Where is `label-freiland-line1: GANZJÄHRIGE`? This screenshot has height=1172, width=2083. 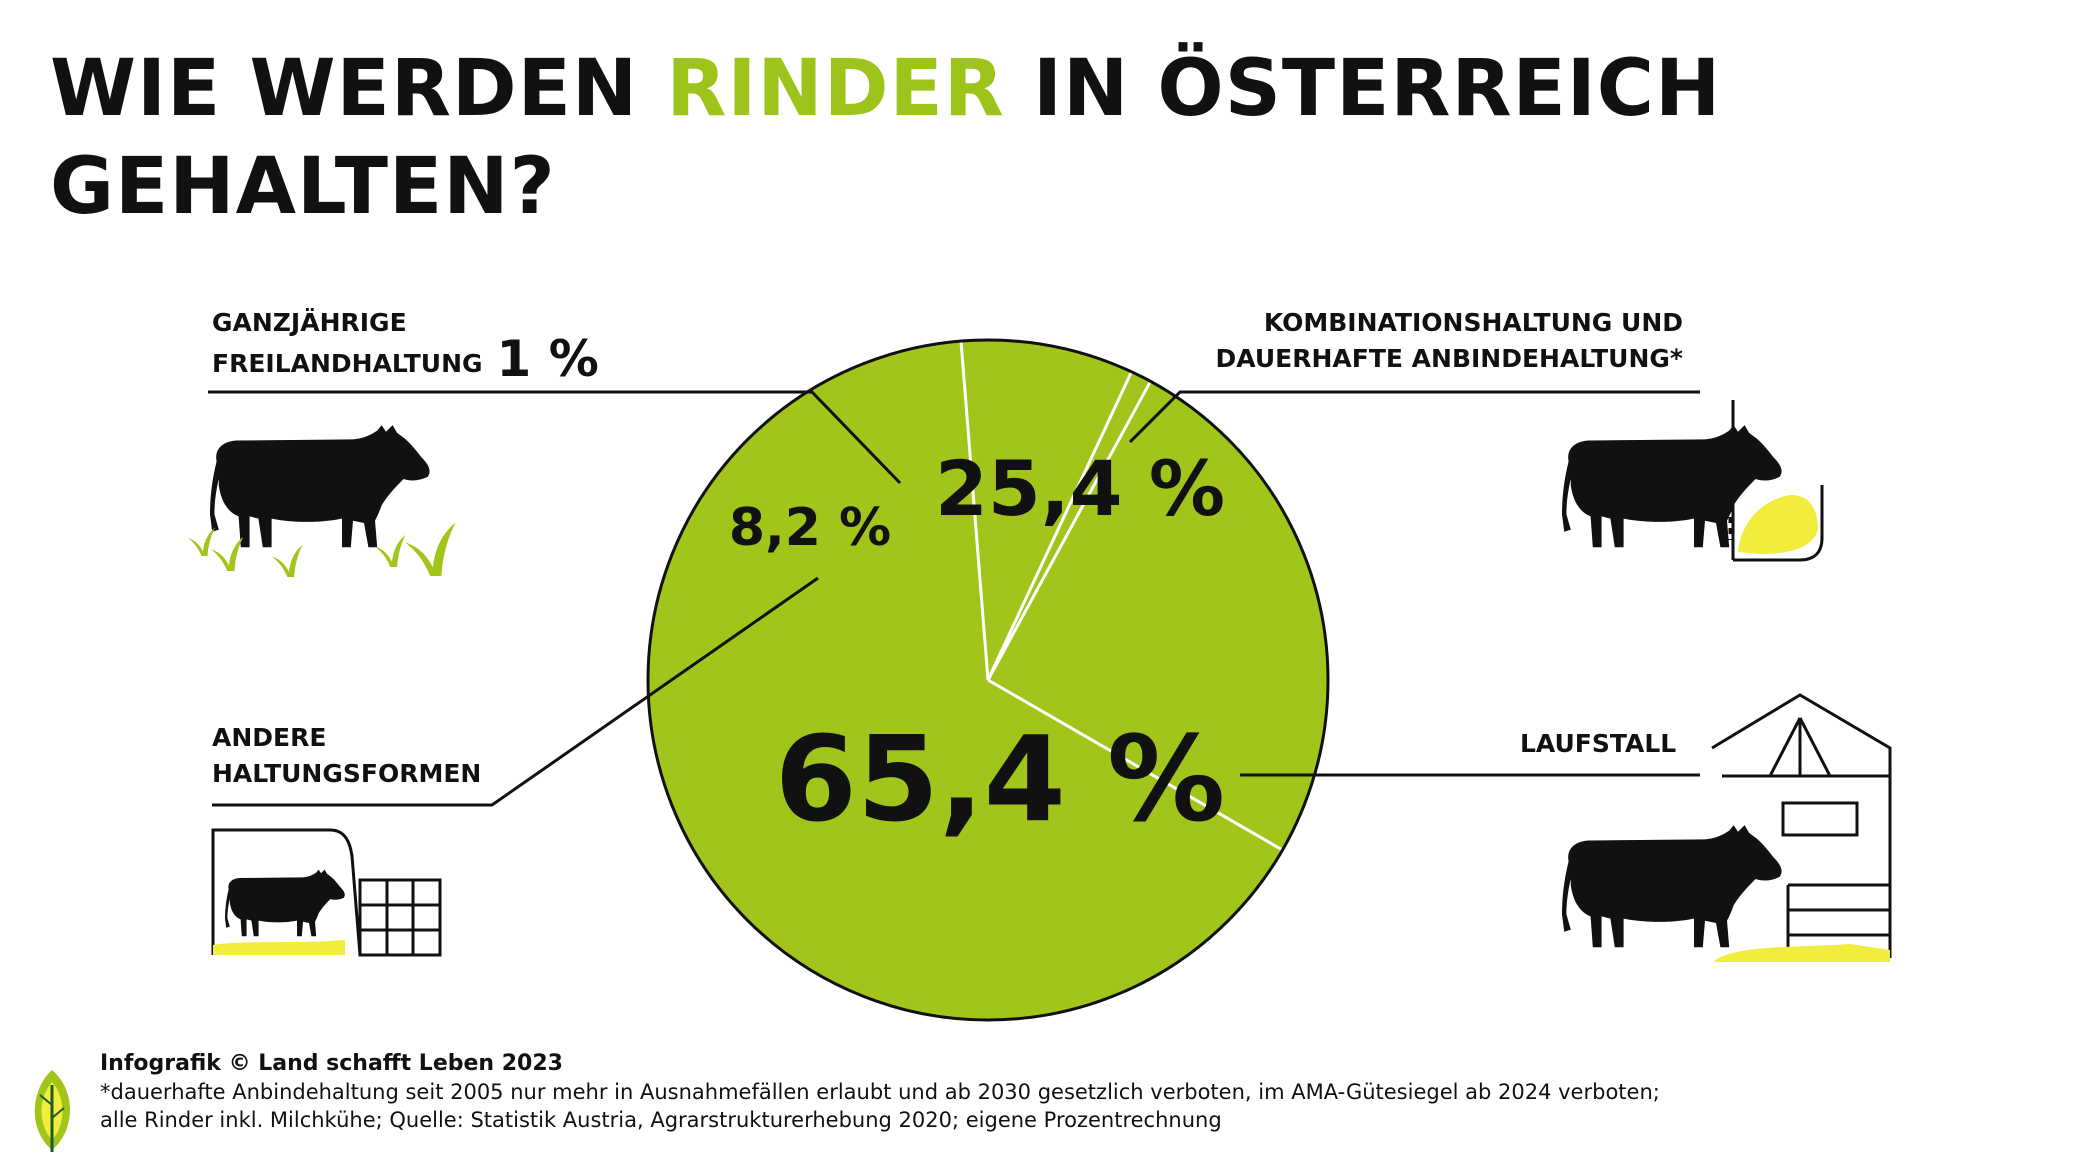
label-freiland-line1: GANZJÄHRIGE is located at coordinates (309, 322).